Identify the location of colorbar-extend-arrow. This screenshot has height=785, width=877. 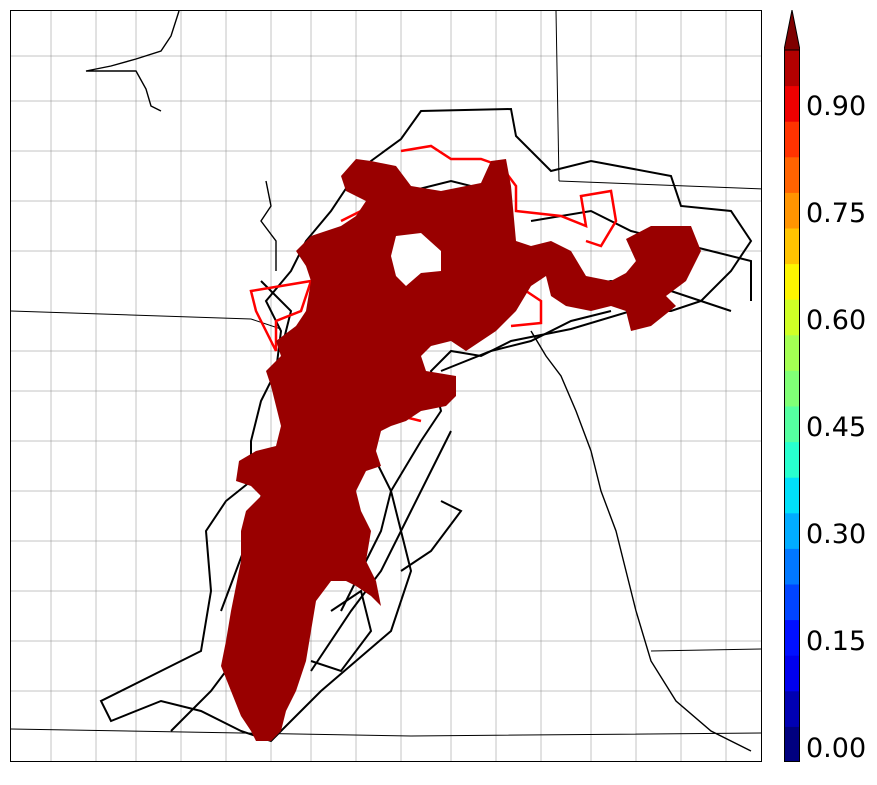
(792, 30).